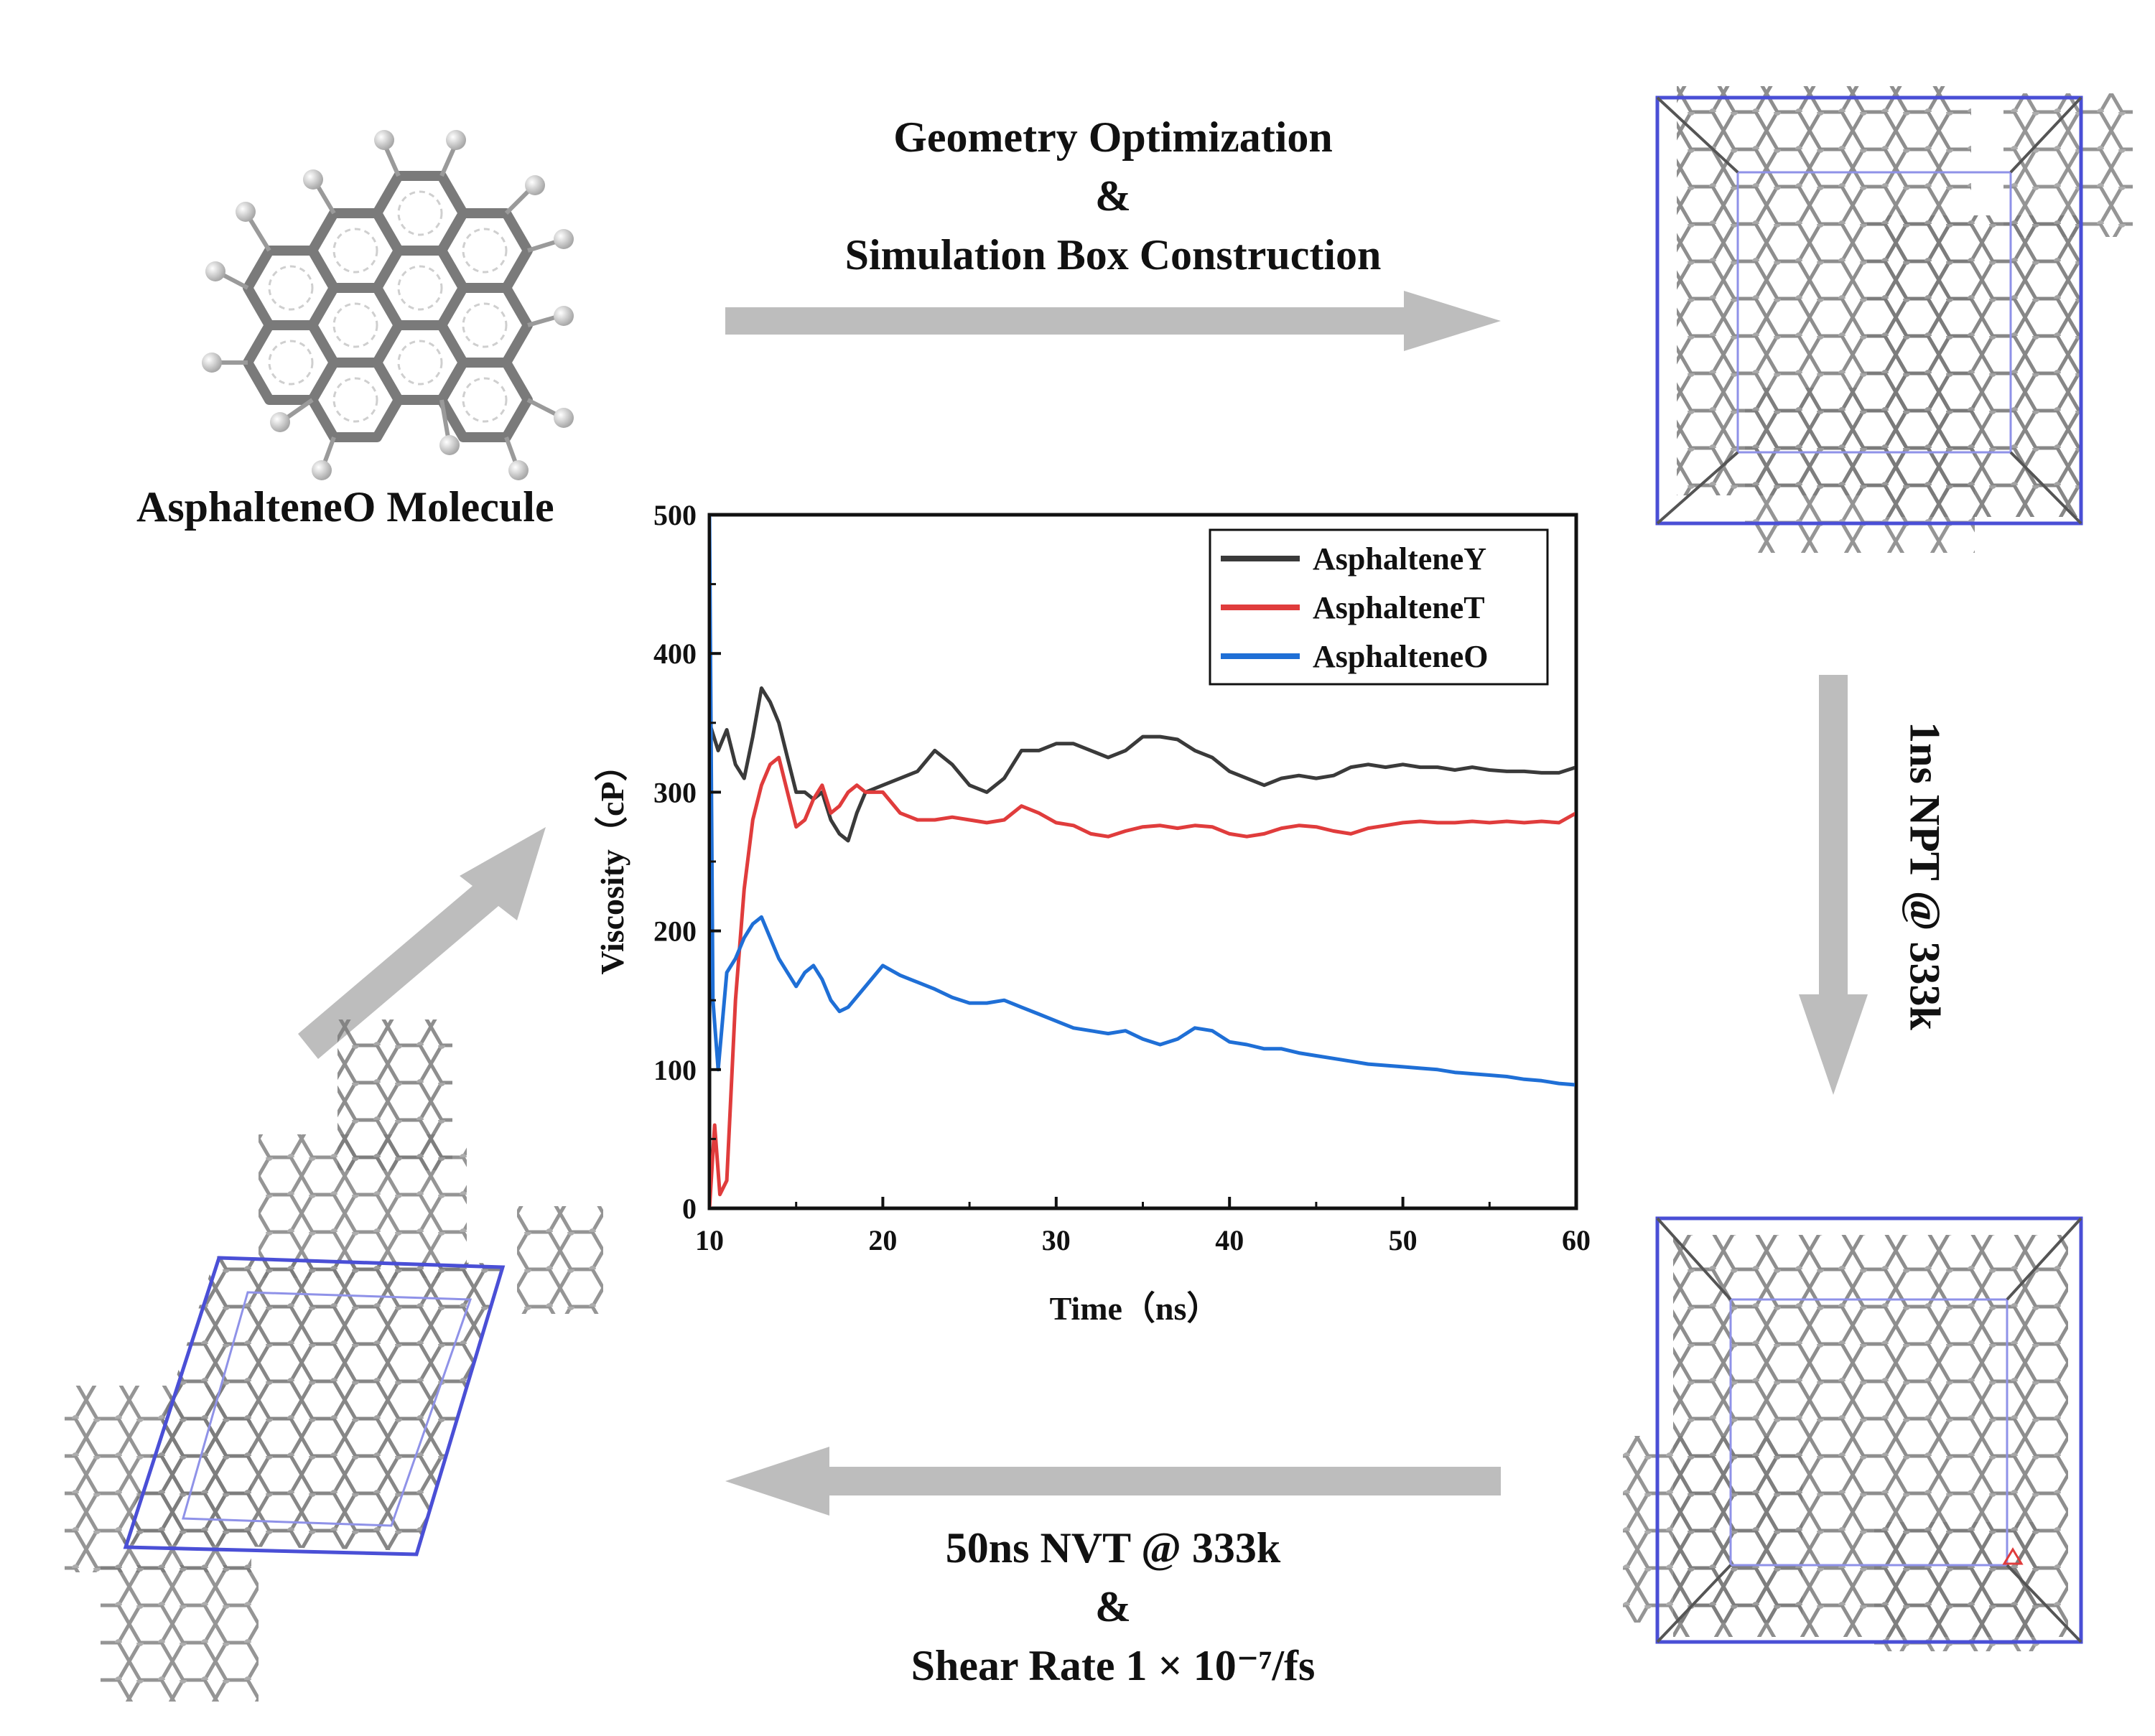  I want to click on series-line-AsphalteneT, so click(1143, 981).